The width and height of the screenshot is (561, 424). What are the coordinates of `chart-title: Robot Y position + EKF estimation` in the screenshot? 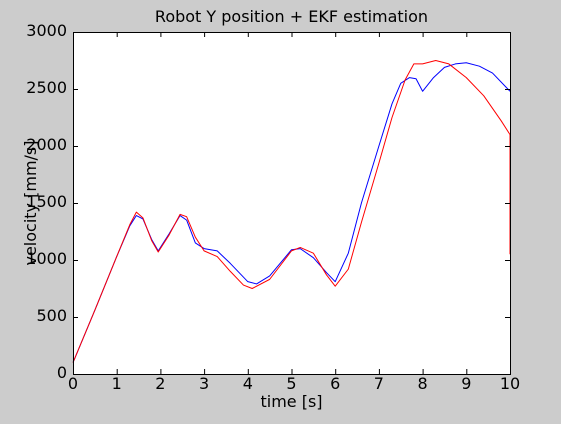 It's located at (291, 16).